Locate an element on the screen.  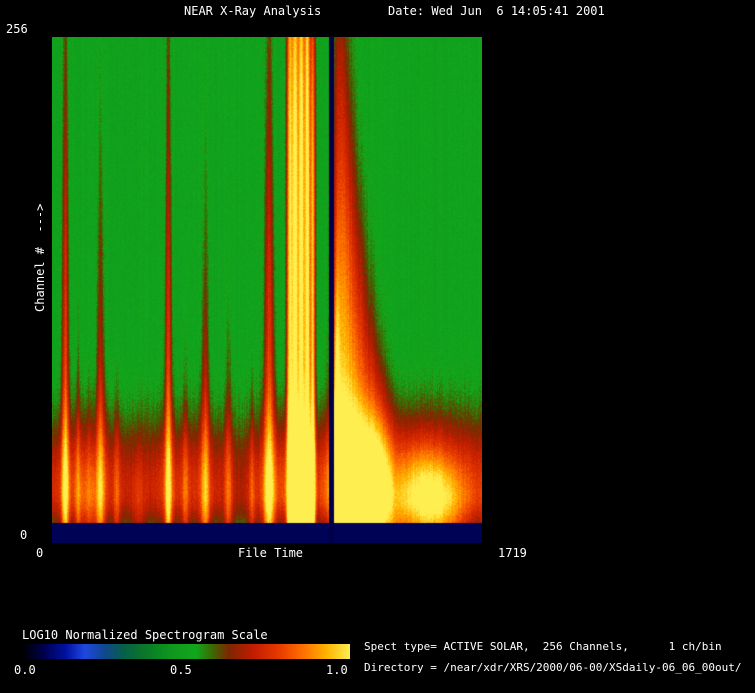
colorbar is located at coordinates (186, 651).